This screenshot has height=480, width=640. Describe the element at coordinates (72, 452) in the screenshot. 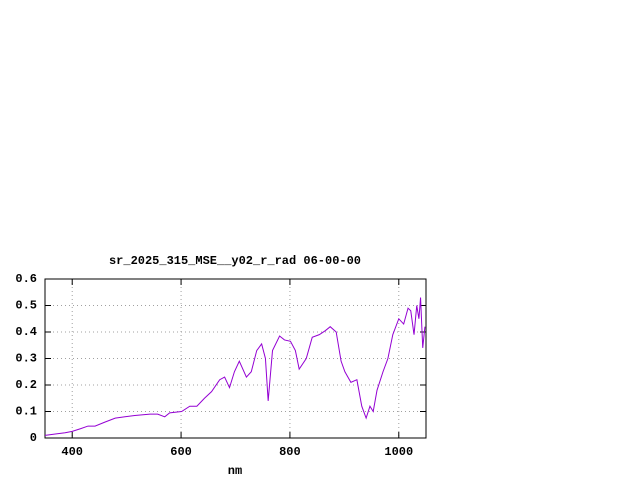

I see `x-tick-label: 400` at that location.